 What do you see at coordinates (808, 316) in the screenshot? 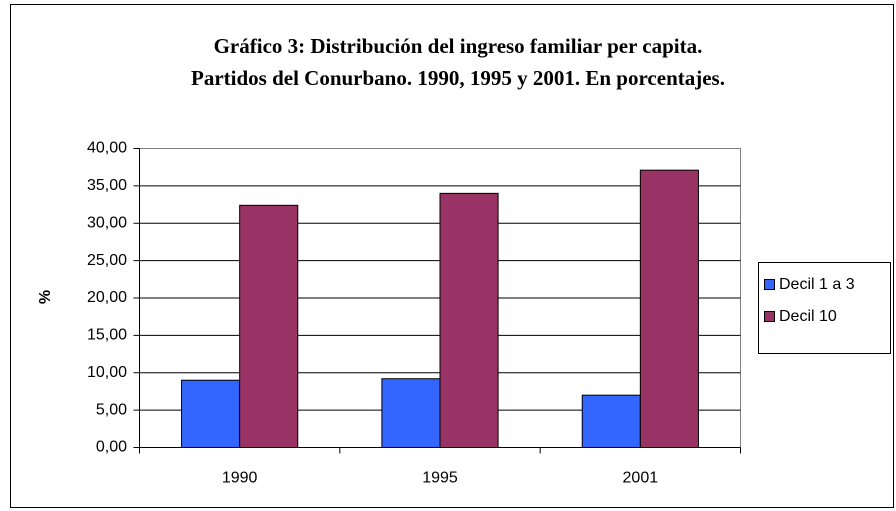
I see `legend-label: Decil 10` at bounding box center [808, 316].